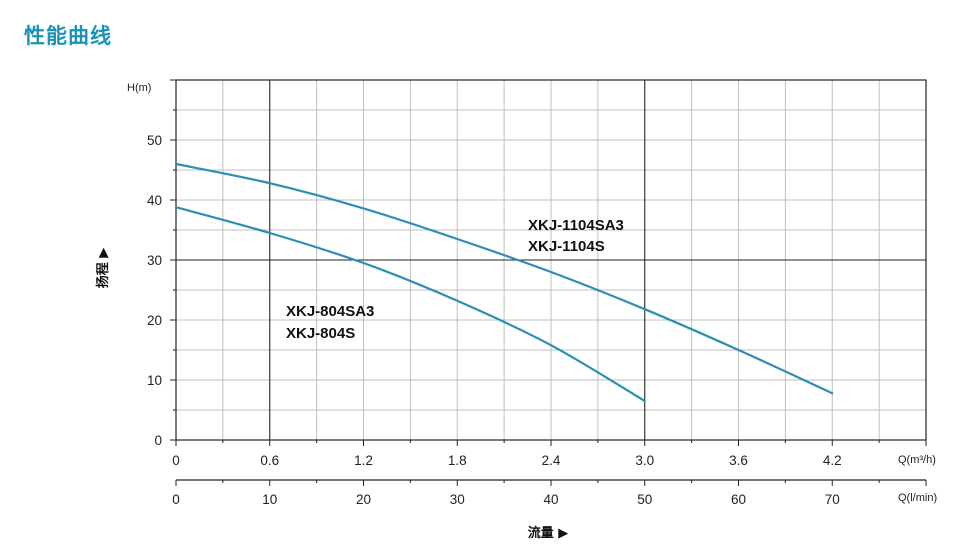 This screenshot has height=553, width=980. What do you see at coordinates (269, 499) in the screenshot?
I see `secondary-x-tick-label: 10` at bounding box center [269, 499].